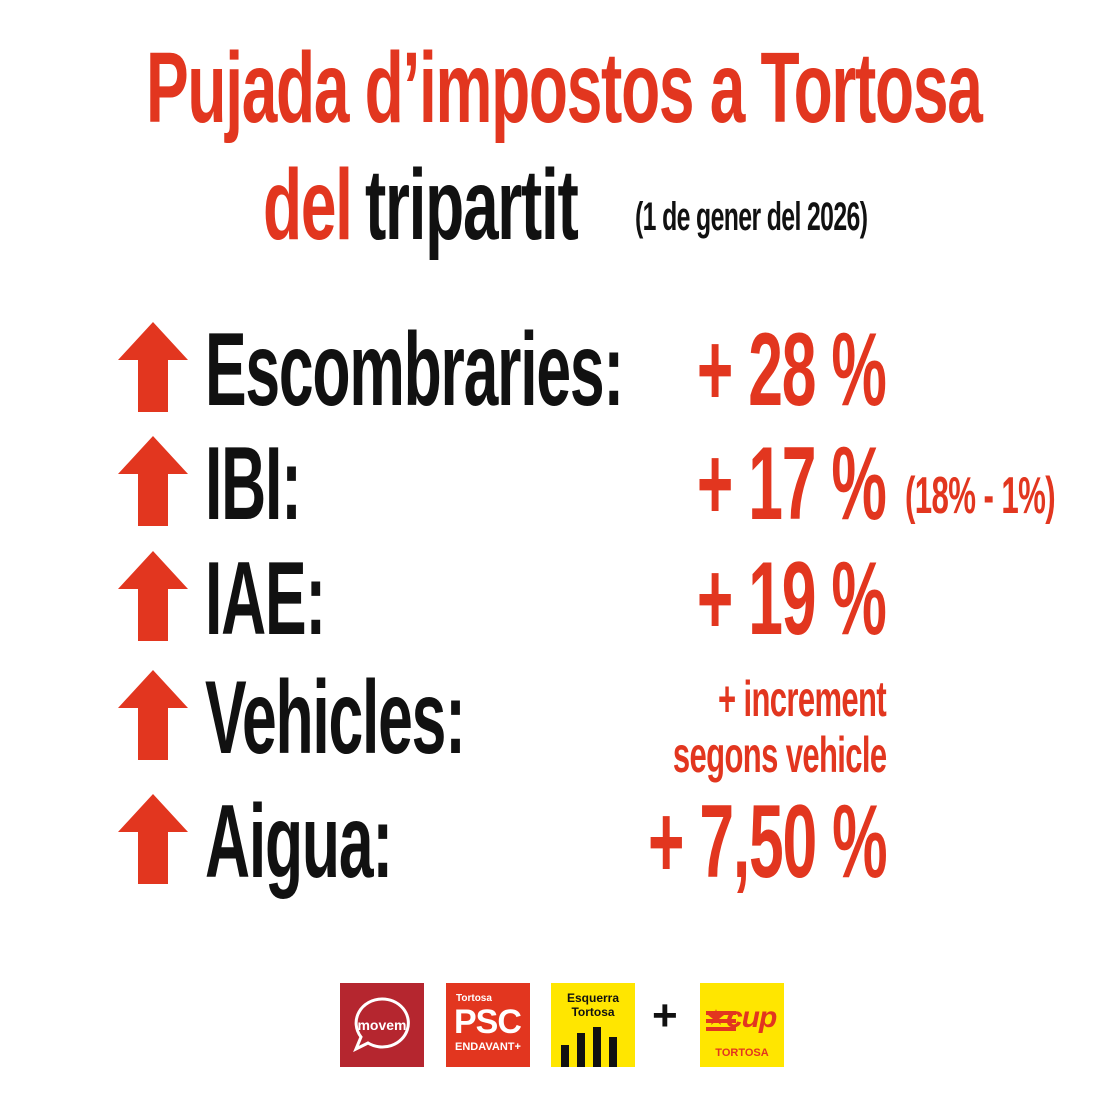 The height and width of the screenshot is (1105, 1106). Describe the element at coordinates (980, 496) in the screenshot. I see `tax-note: (18% - 1%)` at that location.